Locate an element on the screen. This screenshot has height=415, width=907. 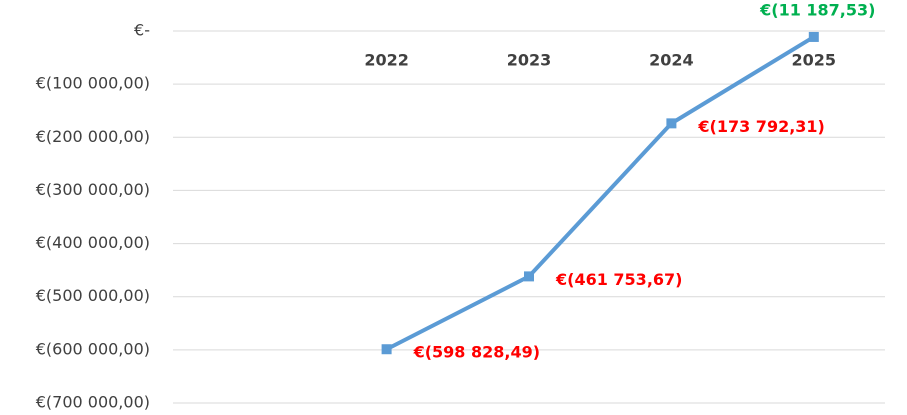
y-tick-label: €(400 000,00) is located at coordinates (93, 242).